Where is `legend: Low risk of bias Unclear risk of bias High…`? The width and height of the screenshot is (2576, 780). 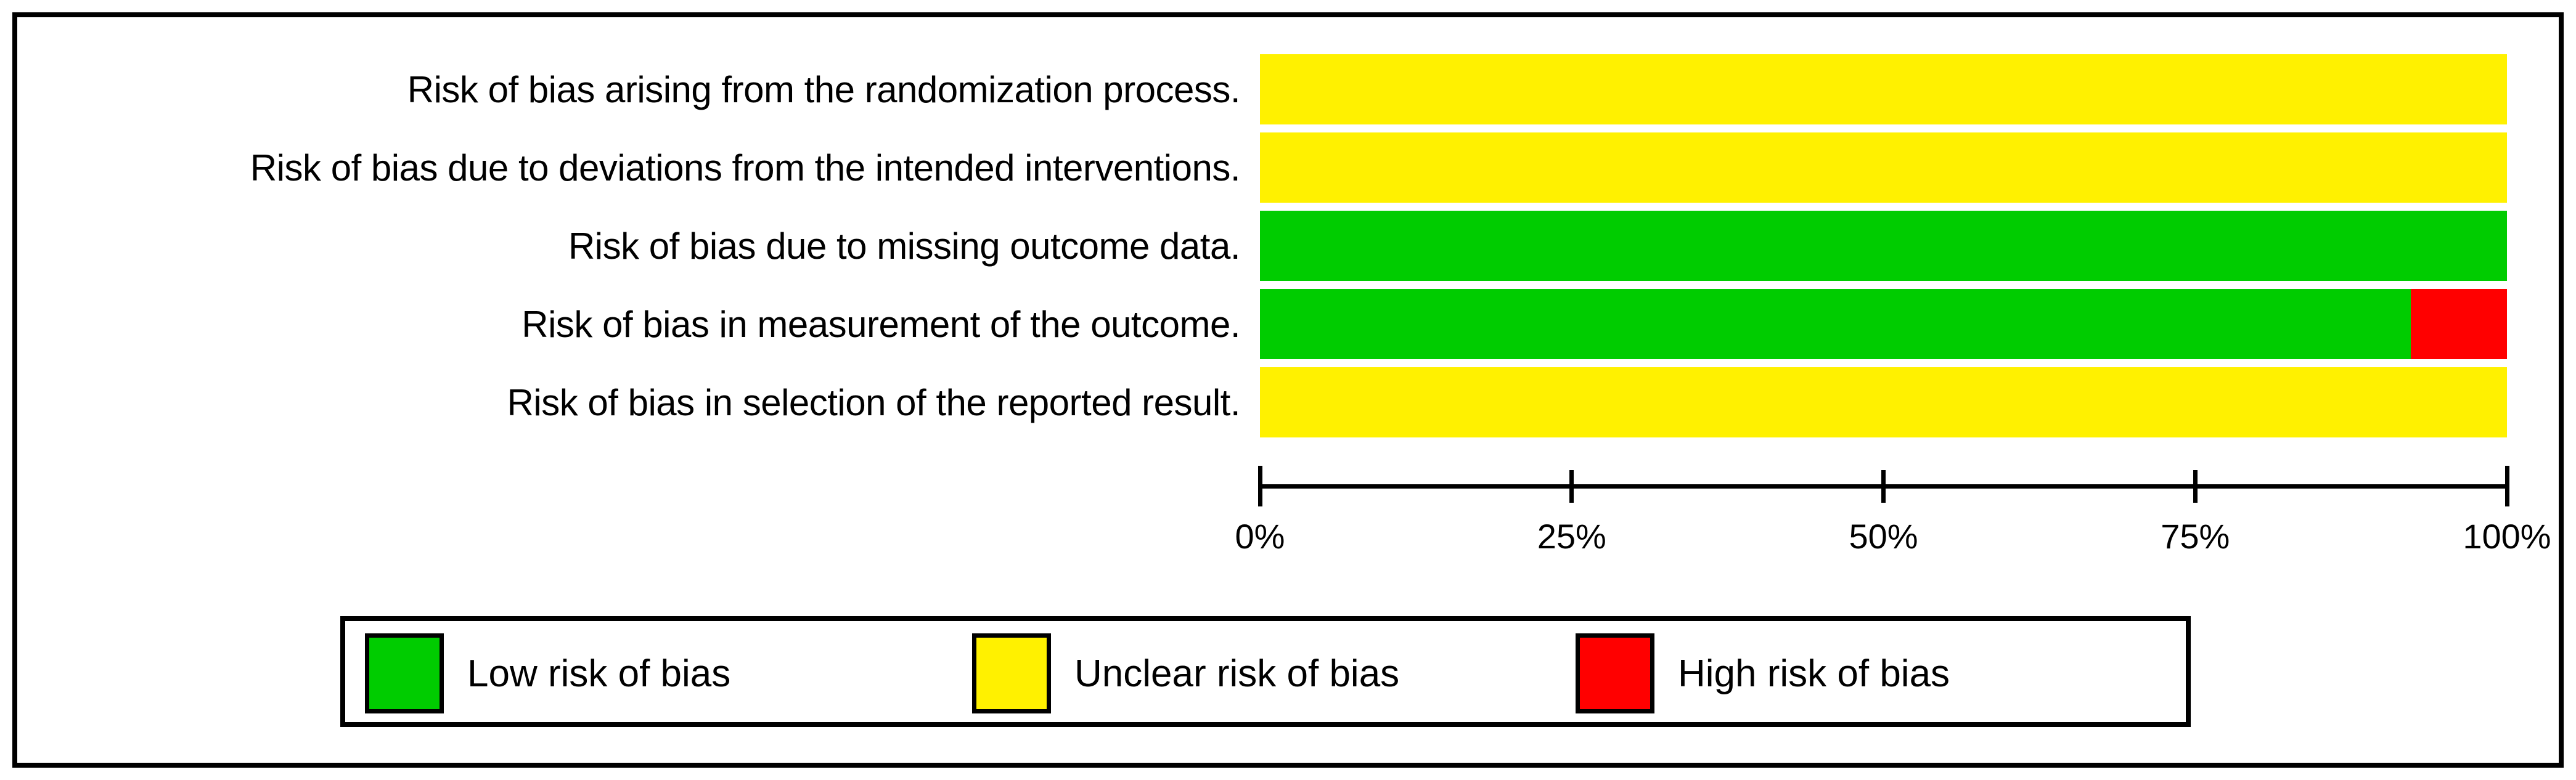 legend: Low risk of bias Unclear risk of bias High… is located at coordinates (1265, 671).